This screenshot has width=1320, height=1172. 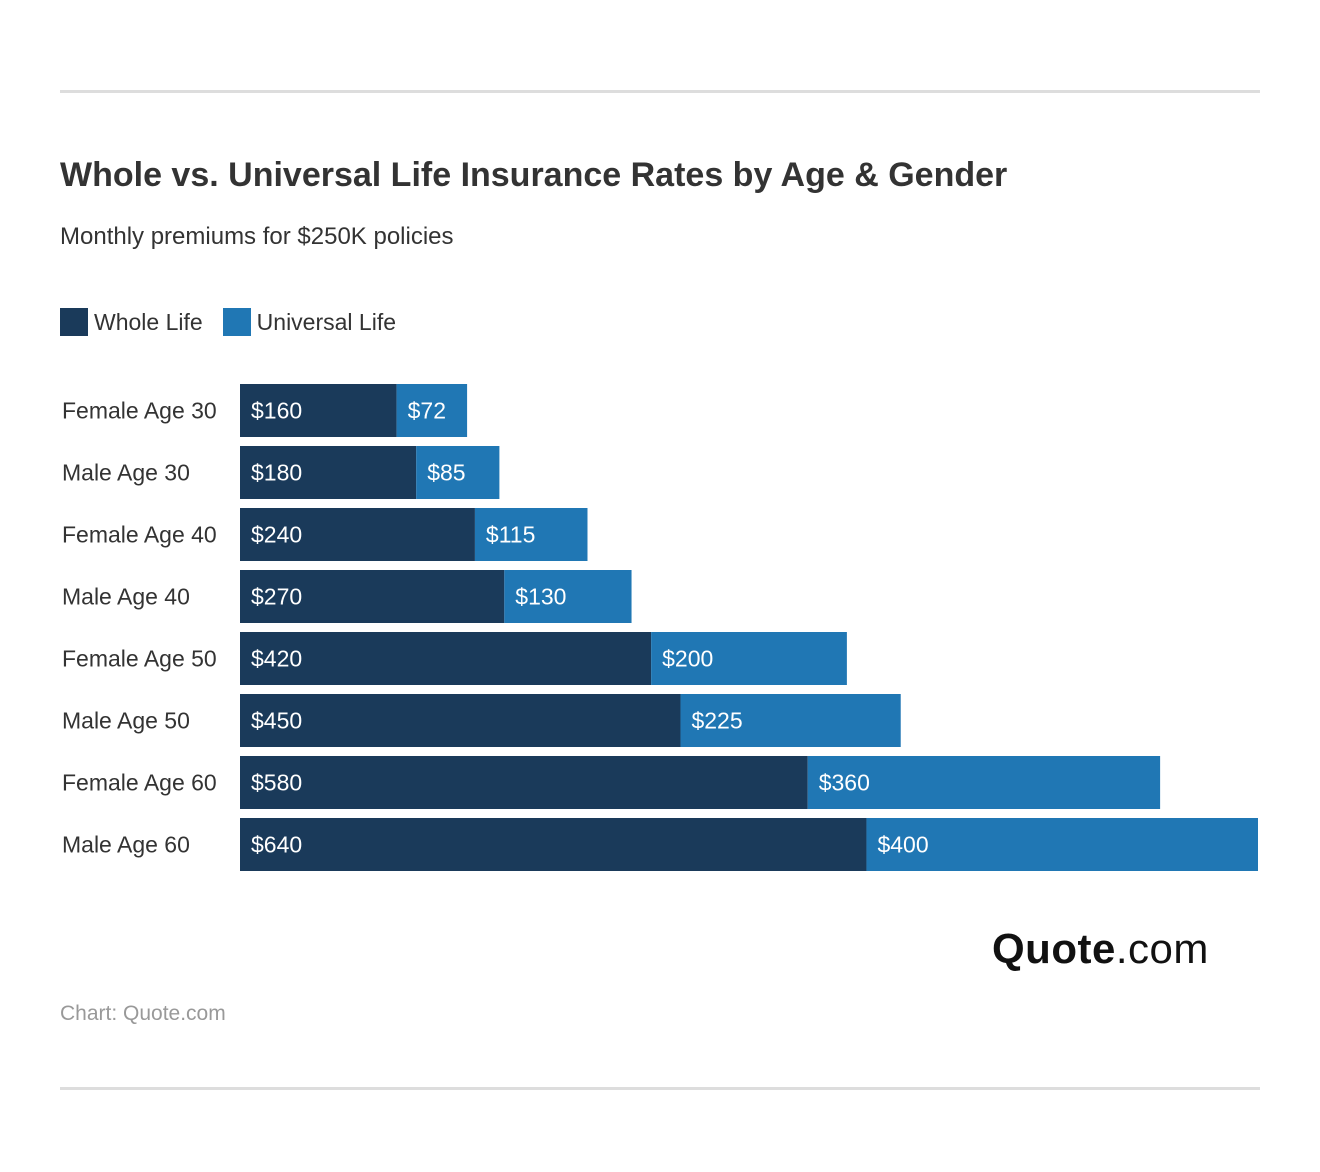 What do you see at coordinates (126, 473) in the screenshot?
I see `category-label-male-age-30: Male Age 30` at bounding box center [126, 473].